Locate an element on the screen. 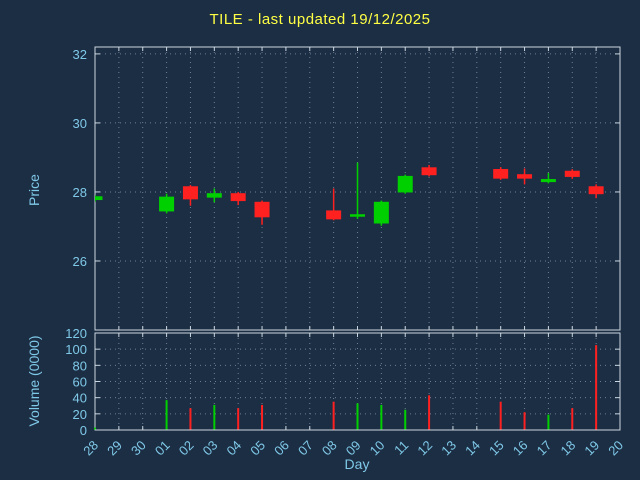  day-tick-label: 14 is located at coordinates (472, 448).